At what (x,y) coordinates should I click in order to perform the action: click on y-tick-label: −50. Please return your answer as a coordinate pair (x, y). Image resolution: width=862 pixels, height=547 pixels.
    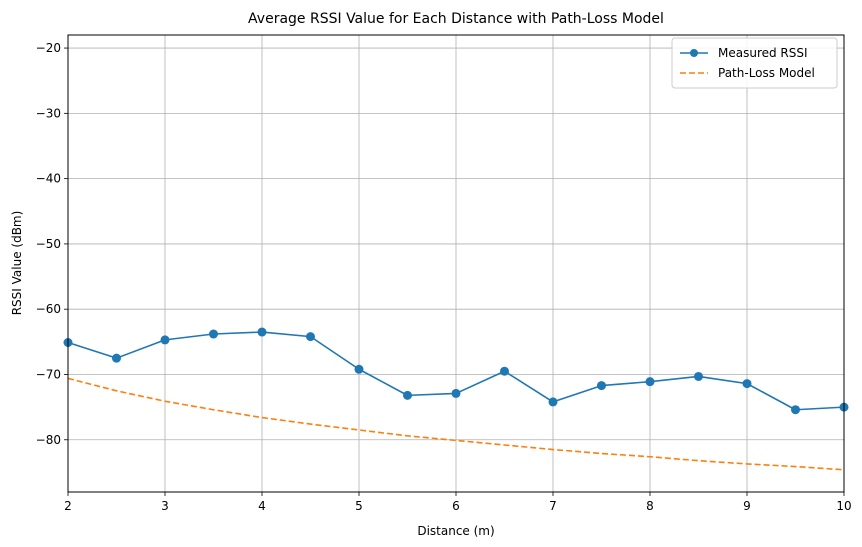
    Looking at the image, I should click on (48, 244).